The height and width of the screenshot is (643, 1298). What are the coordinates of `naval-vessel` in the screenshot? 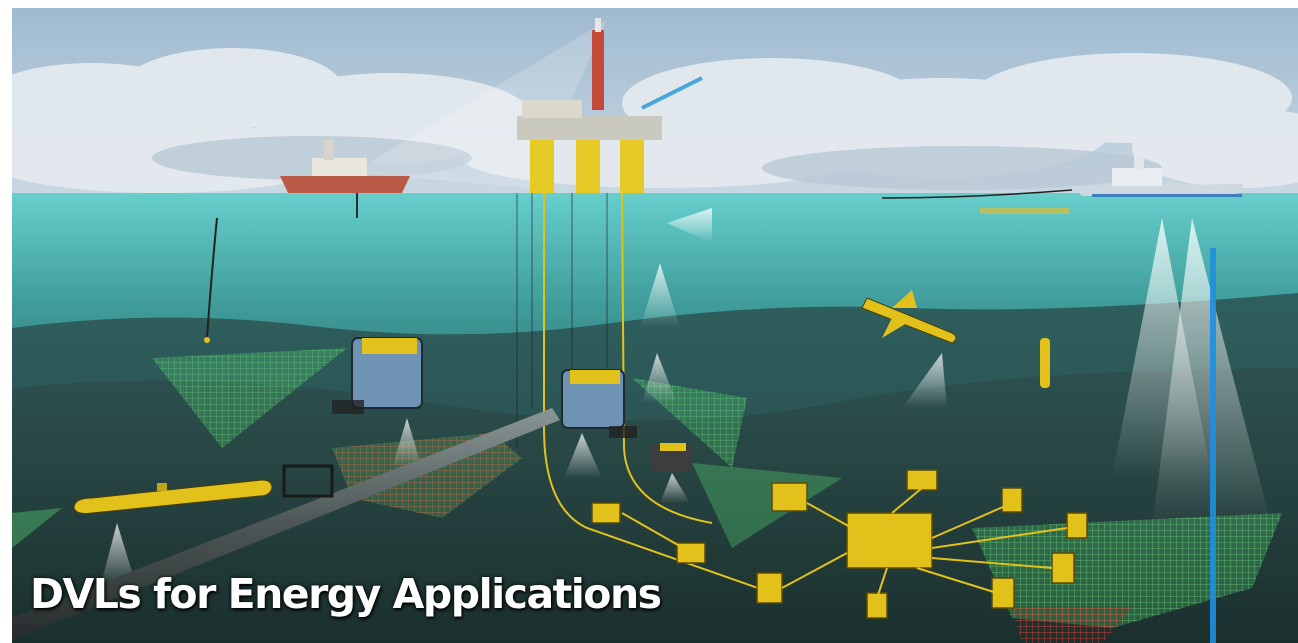 It's located at (1158, 176).